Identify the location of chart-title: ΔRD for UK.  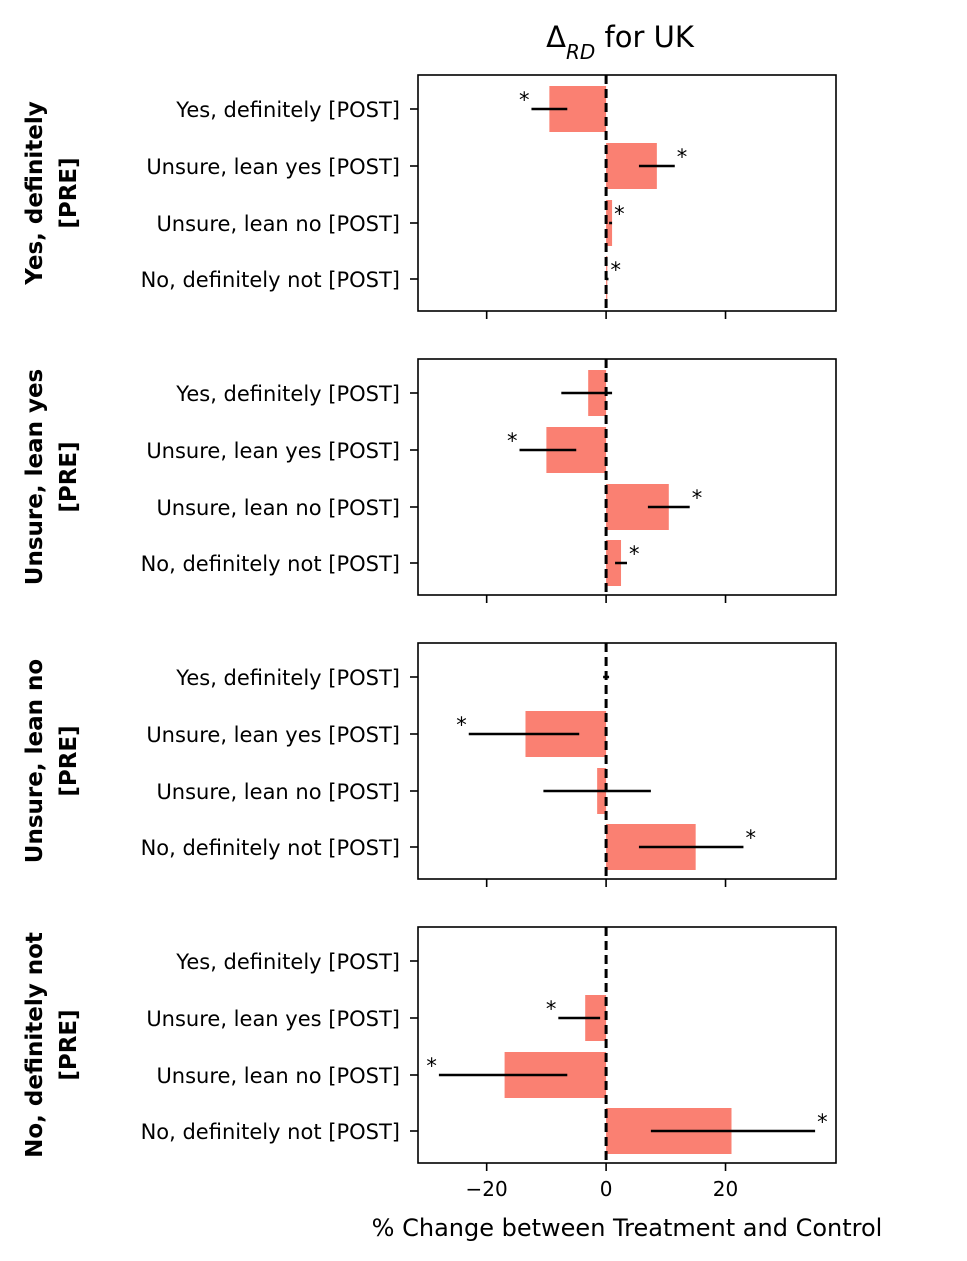
(620, 42).